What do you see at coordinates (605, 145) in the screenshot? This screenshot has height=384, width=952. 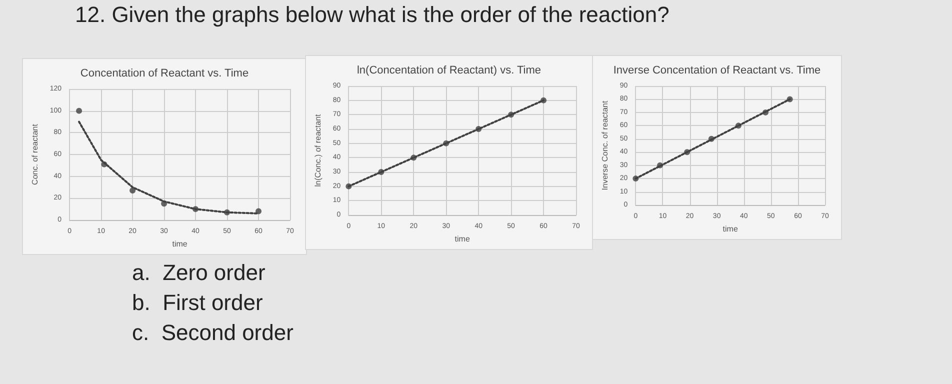 I see `y-axis-title: Inverse Conc. of reactant` at bounding box center [605, 145].